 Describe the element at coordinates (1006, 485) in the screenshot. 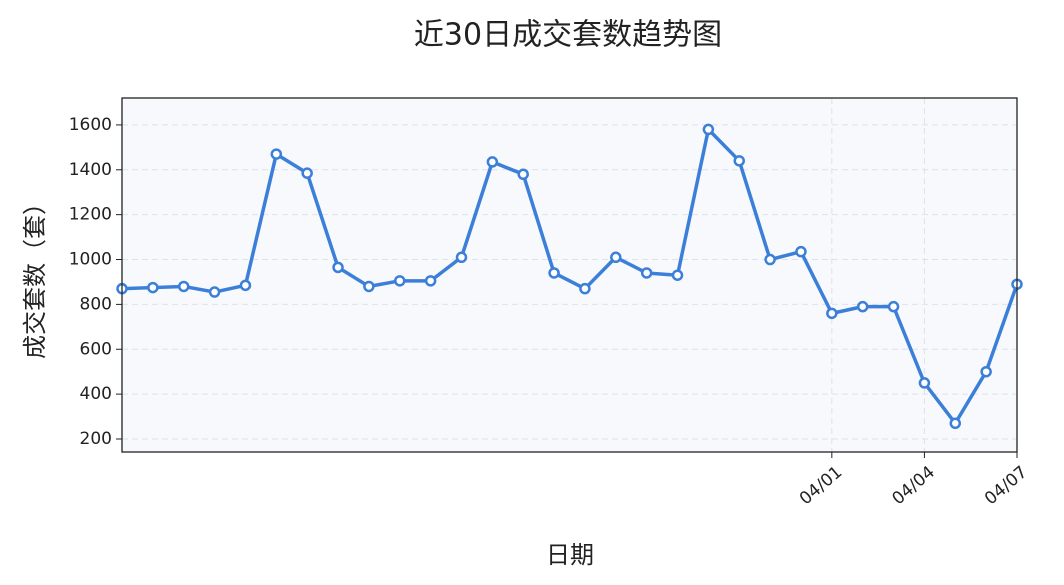

I see `x-tick-label: 04/07` at that location.